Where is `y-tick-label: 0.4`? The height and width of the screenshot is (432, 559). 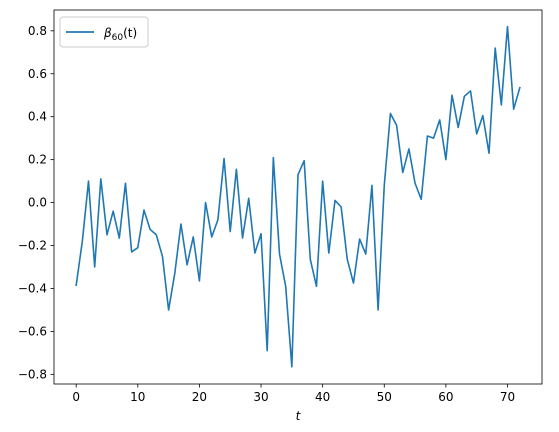
y-tick-label: 0.4 is located at coordinates (37, 117).